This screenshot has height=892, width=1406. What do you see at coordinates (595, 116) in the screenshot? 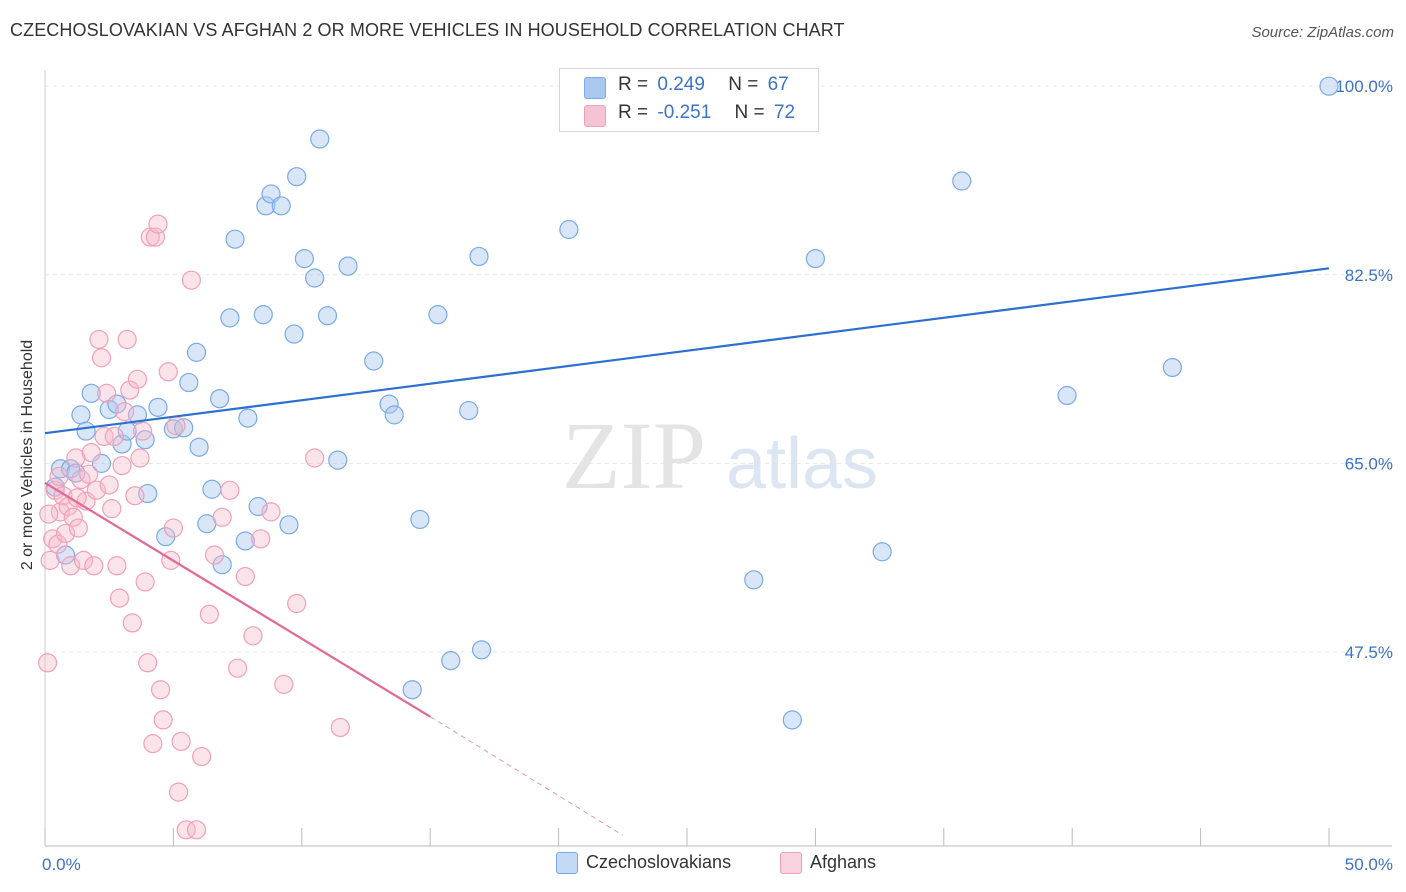
I see `legend-swatch-pink` at bounding box center [595, 116].